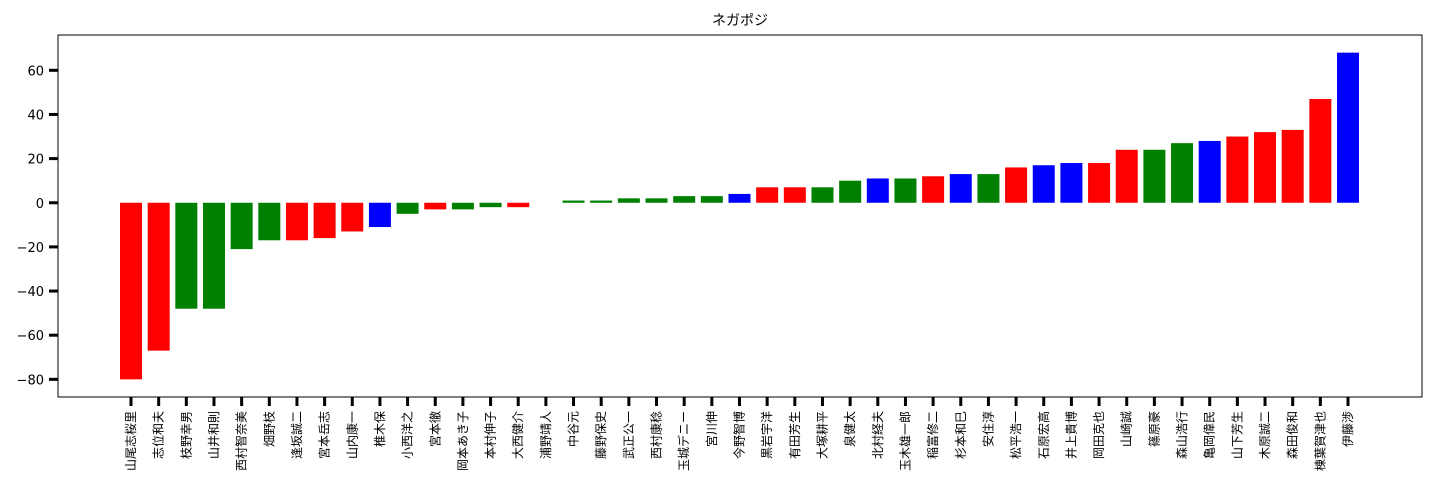 This screenshot has width=1440, height=500. What do you see at coordinates (711, 429) in the screenshot?
I see `x-tick-label: 宮川伸` at bounding box center [711, 429].